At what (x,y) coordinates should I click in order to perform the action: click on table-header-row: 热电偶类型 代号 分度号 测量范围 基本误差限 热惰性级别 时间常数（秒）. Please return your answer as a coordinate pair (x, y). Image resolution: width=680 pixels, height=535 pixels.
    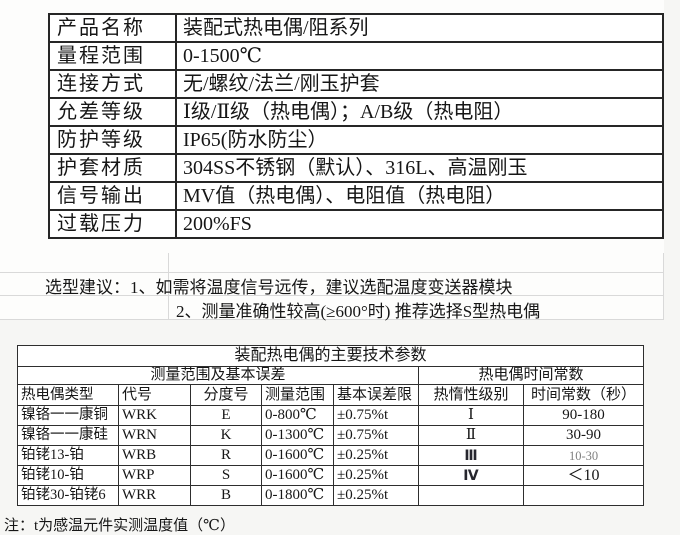
    Looking at the image, I should click on (331, 395).